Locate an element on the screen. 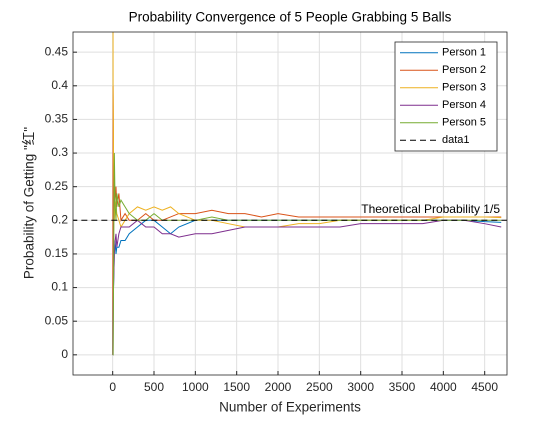 The width and height of the screenshot is (560, 425). legend-label: Person 4 is located at coordinates (464, 105).